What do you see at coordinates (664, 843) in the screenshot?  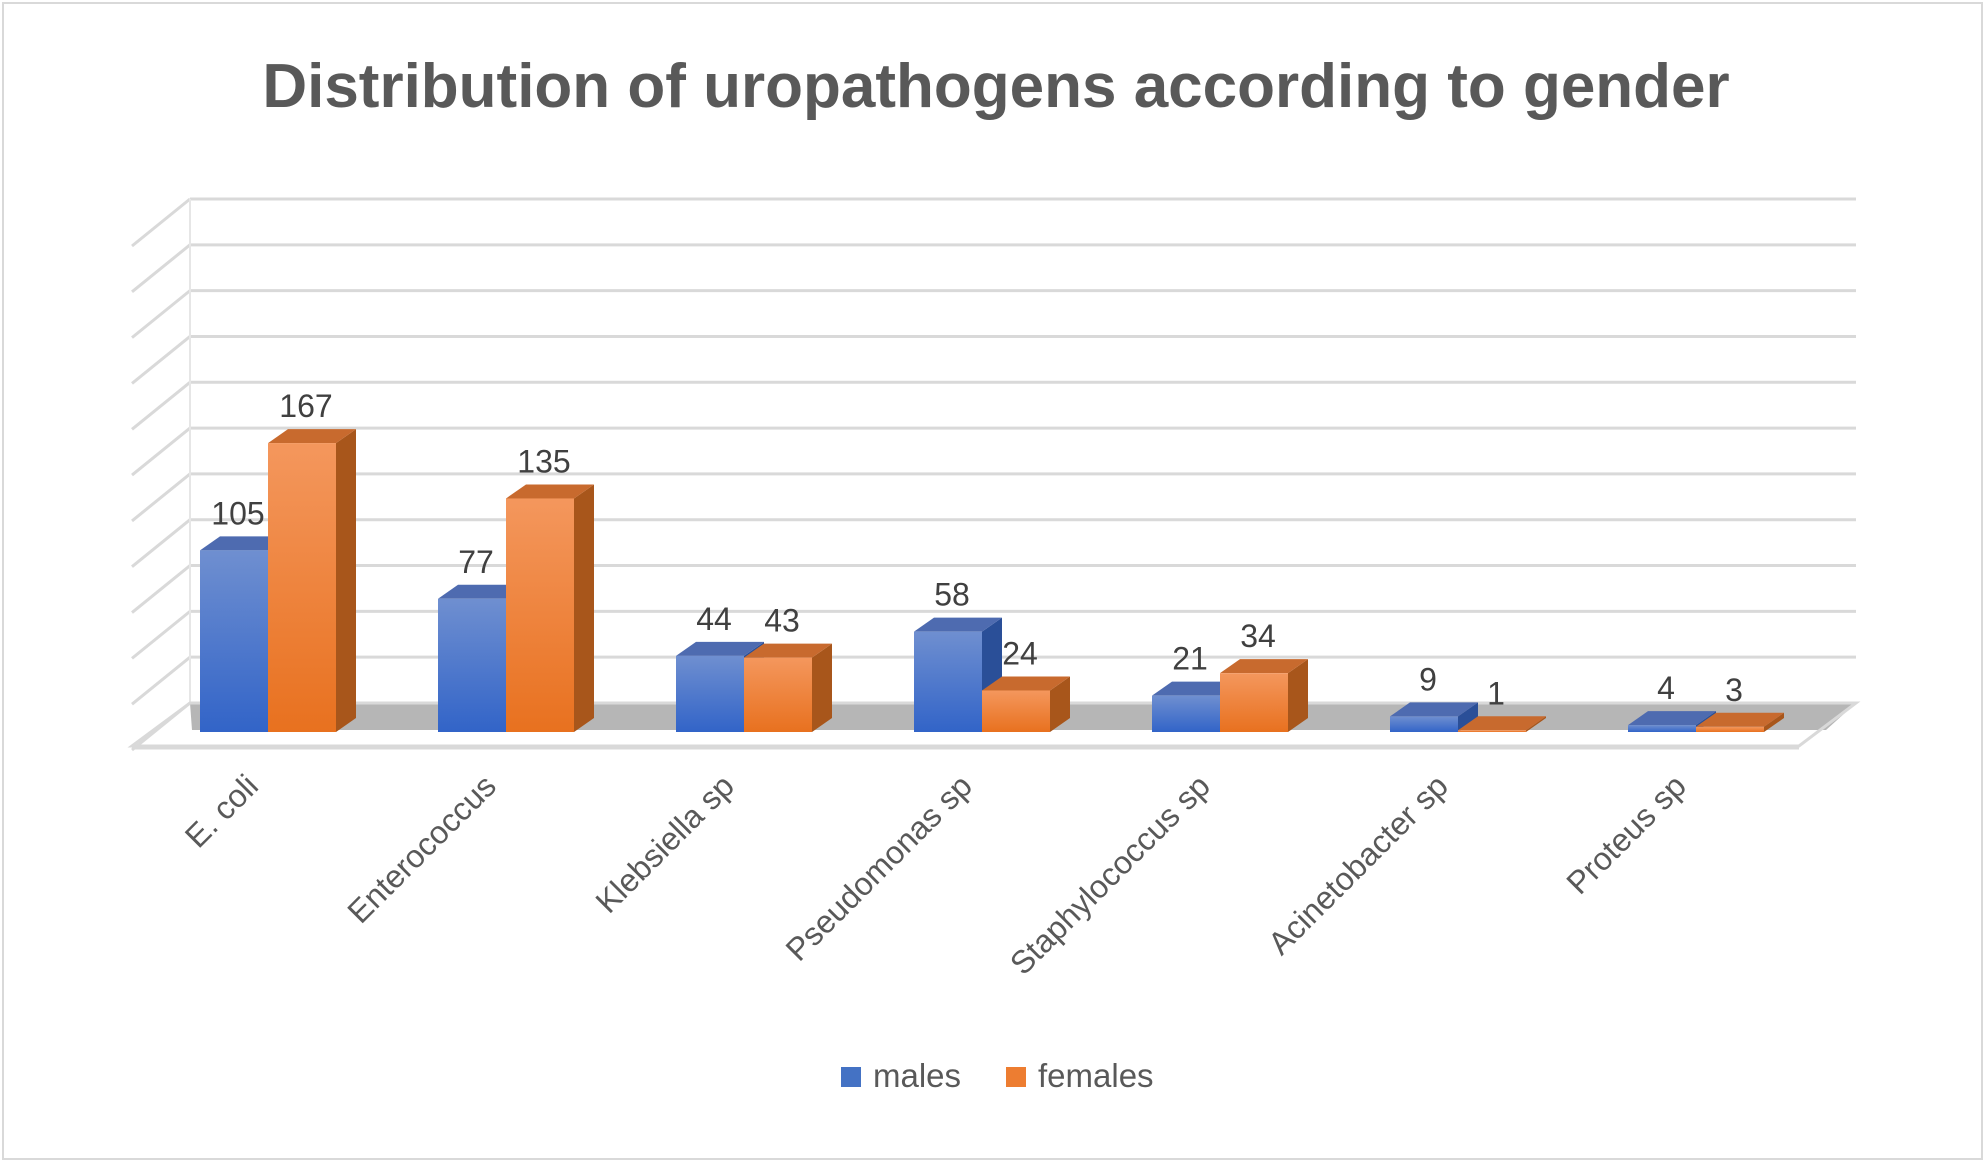 I see `category-label-2: Klebsiella sp` at bounding box center [664, 843].